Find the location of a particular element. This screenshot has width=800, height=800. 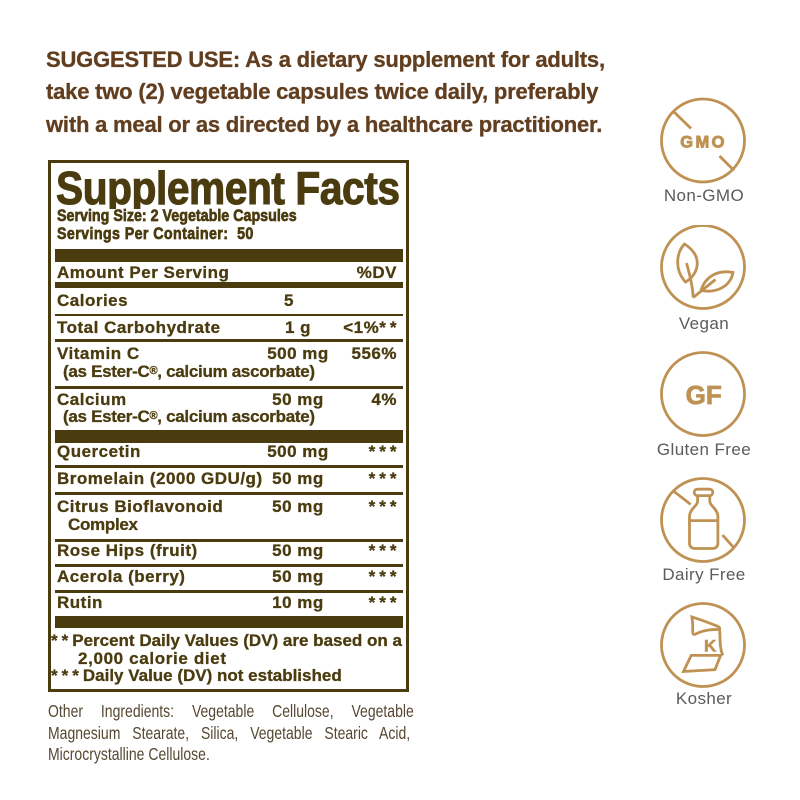

svg-text: GMO is located at coordinates (703, 142).